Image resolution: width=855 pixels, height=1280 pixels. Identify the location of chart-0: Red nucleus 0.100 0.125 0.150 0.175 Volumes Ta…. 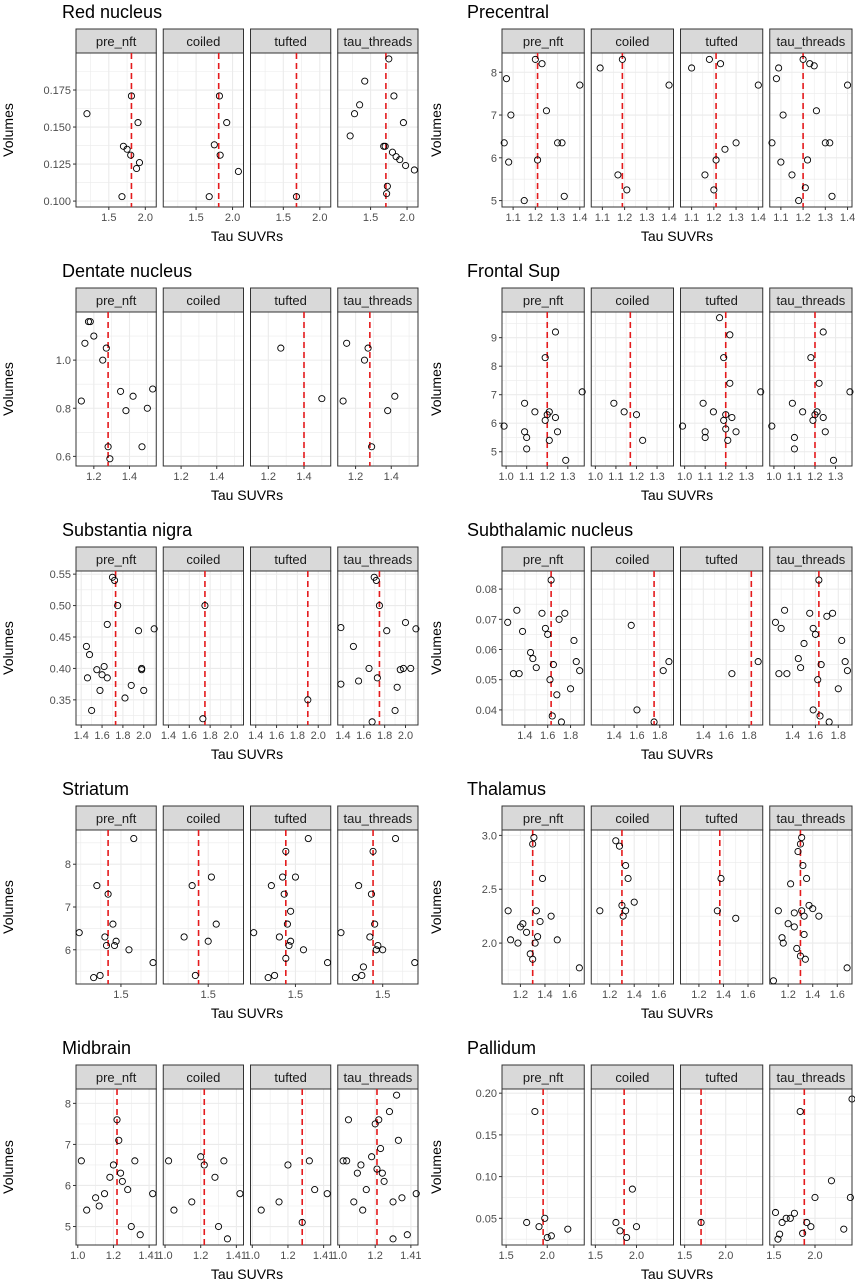
(209, 123).